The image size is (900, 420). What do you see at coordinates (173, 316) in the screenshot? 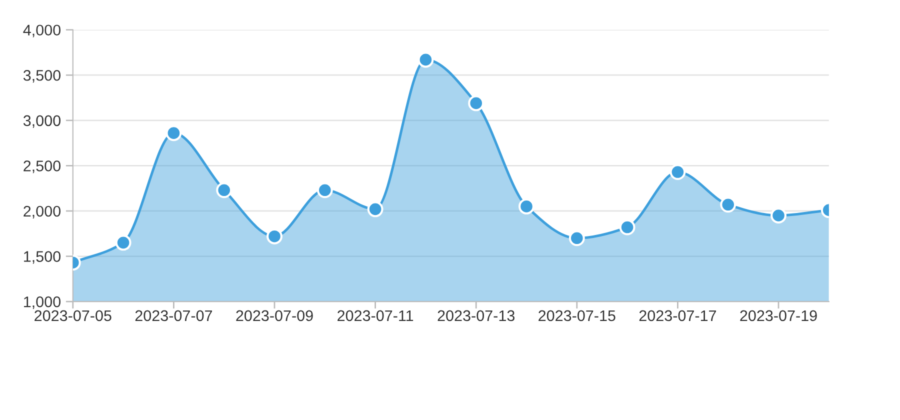
I see `x-tick-label: 2023-07-07` at bounding box center [173, 316].